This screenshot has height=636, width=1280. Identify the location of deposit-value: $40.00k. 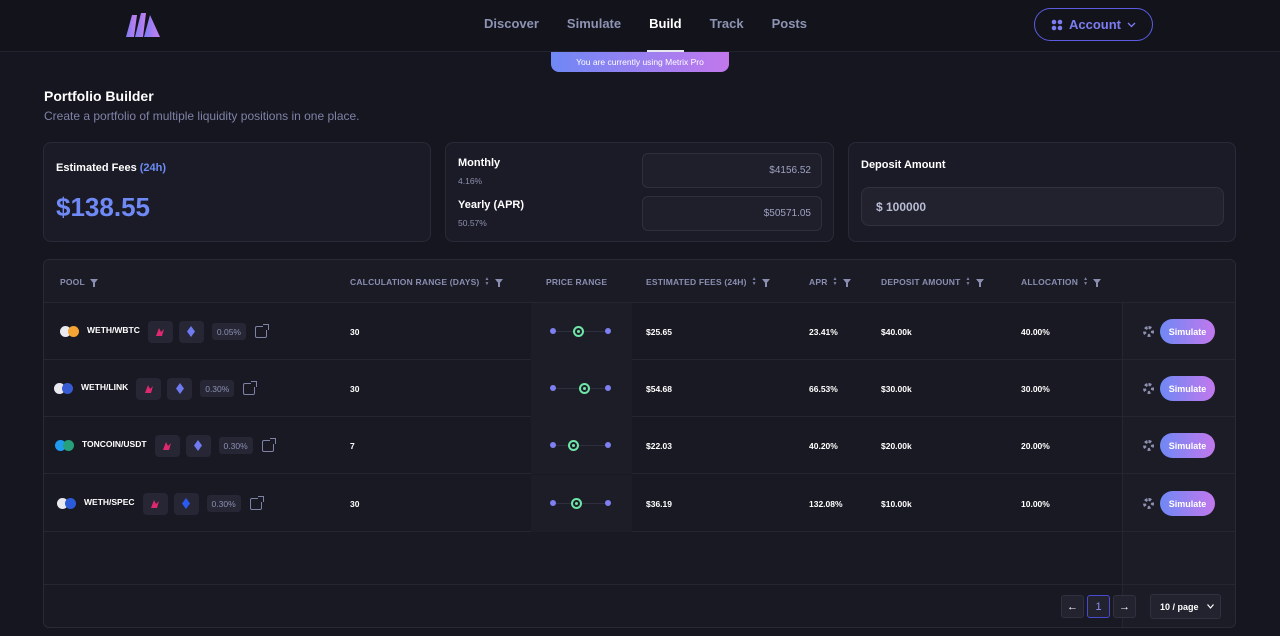
(896, 331).